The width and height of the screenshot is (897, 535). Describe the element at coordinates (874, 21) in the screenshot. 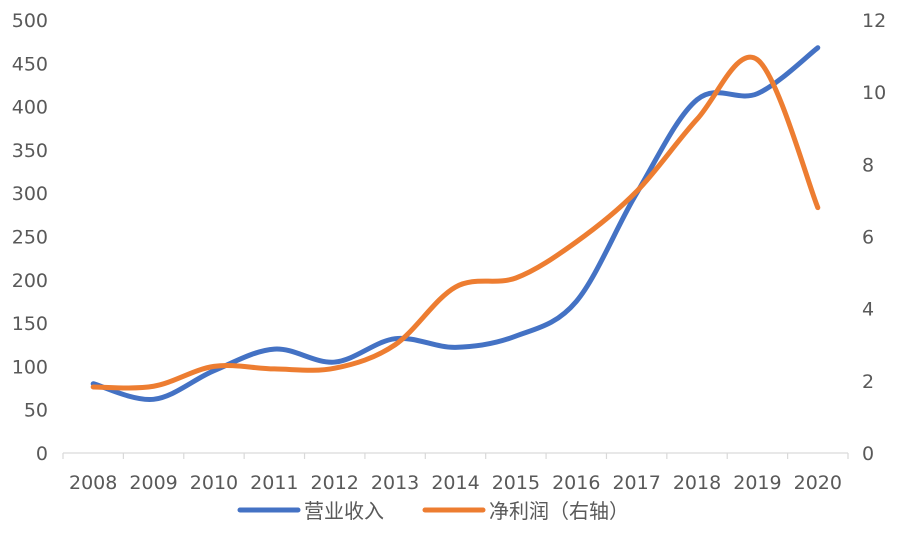

I see `y-right-tick-label: 12` at that location.